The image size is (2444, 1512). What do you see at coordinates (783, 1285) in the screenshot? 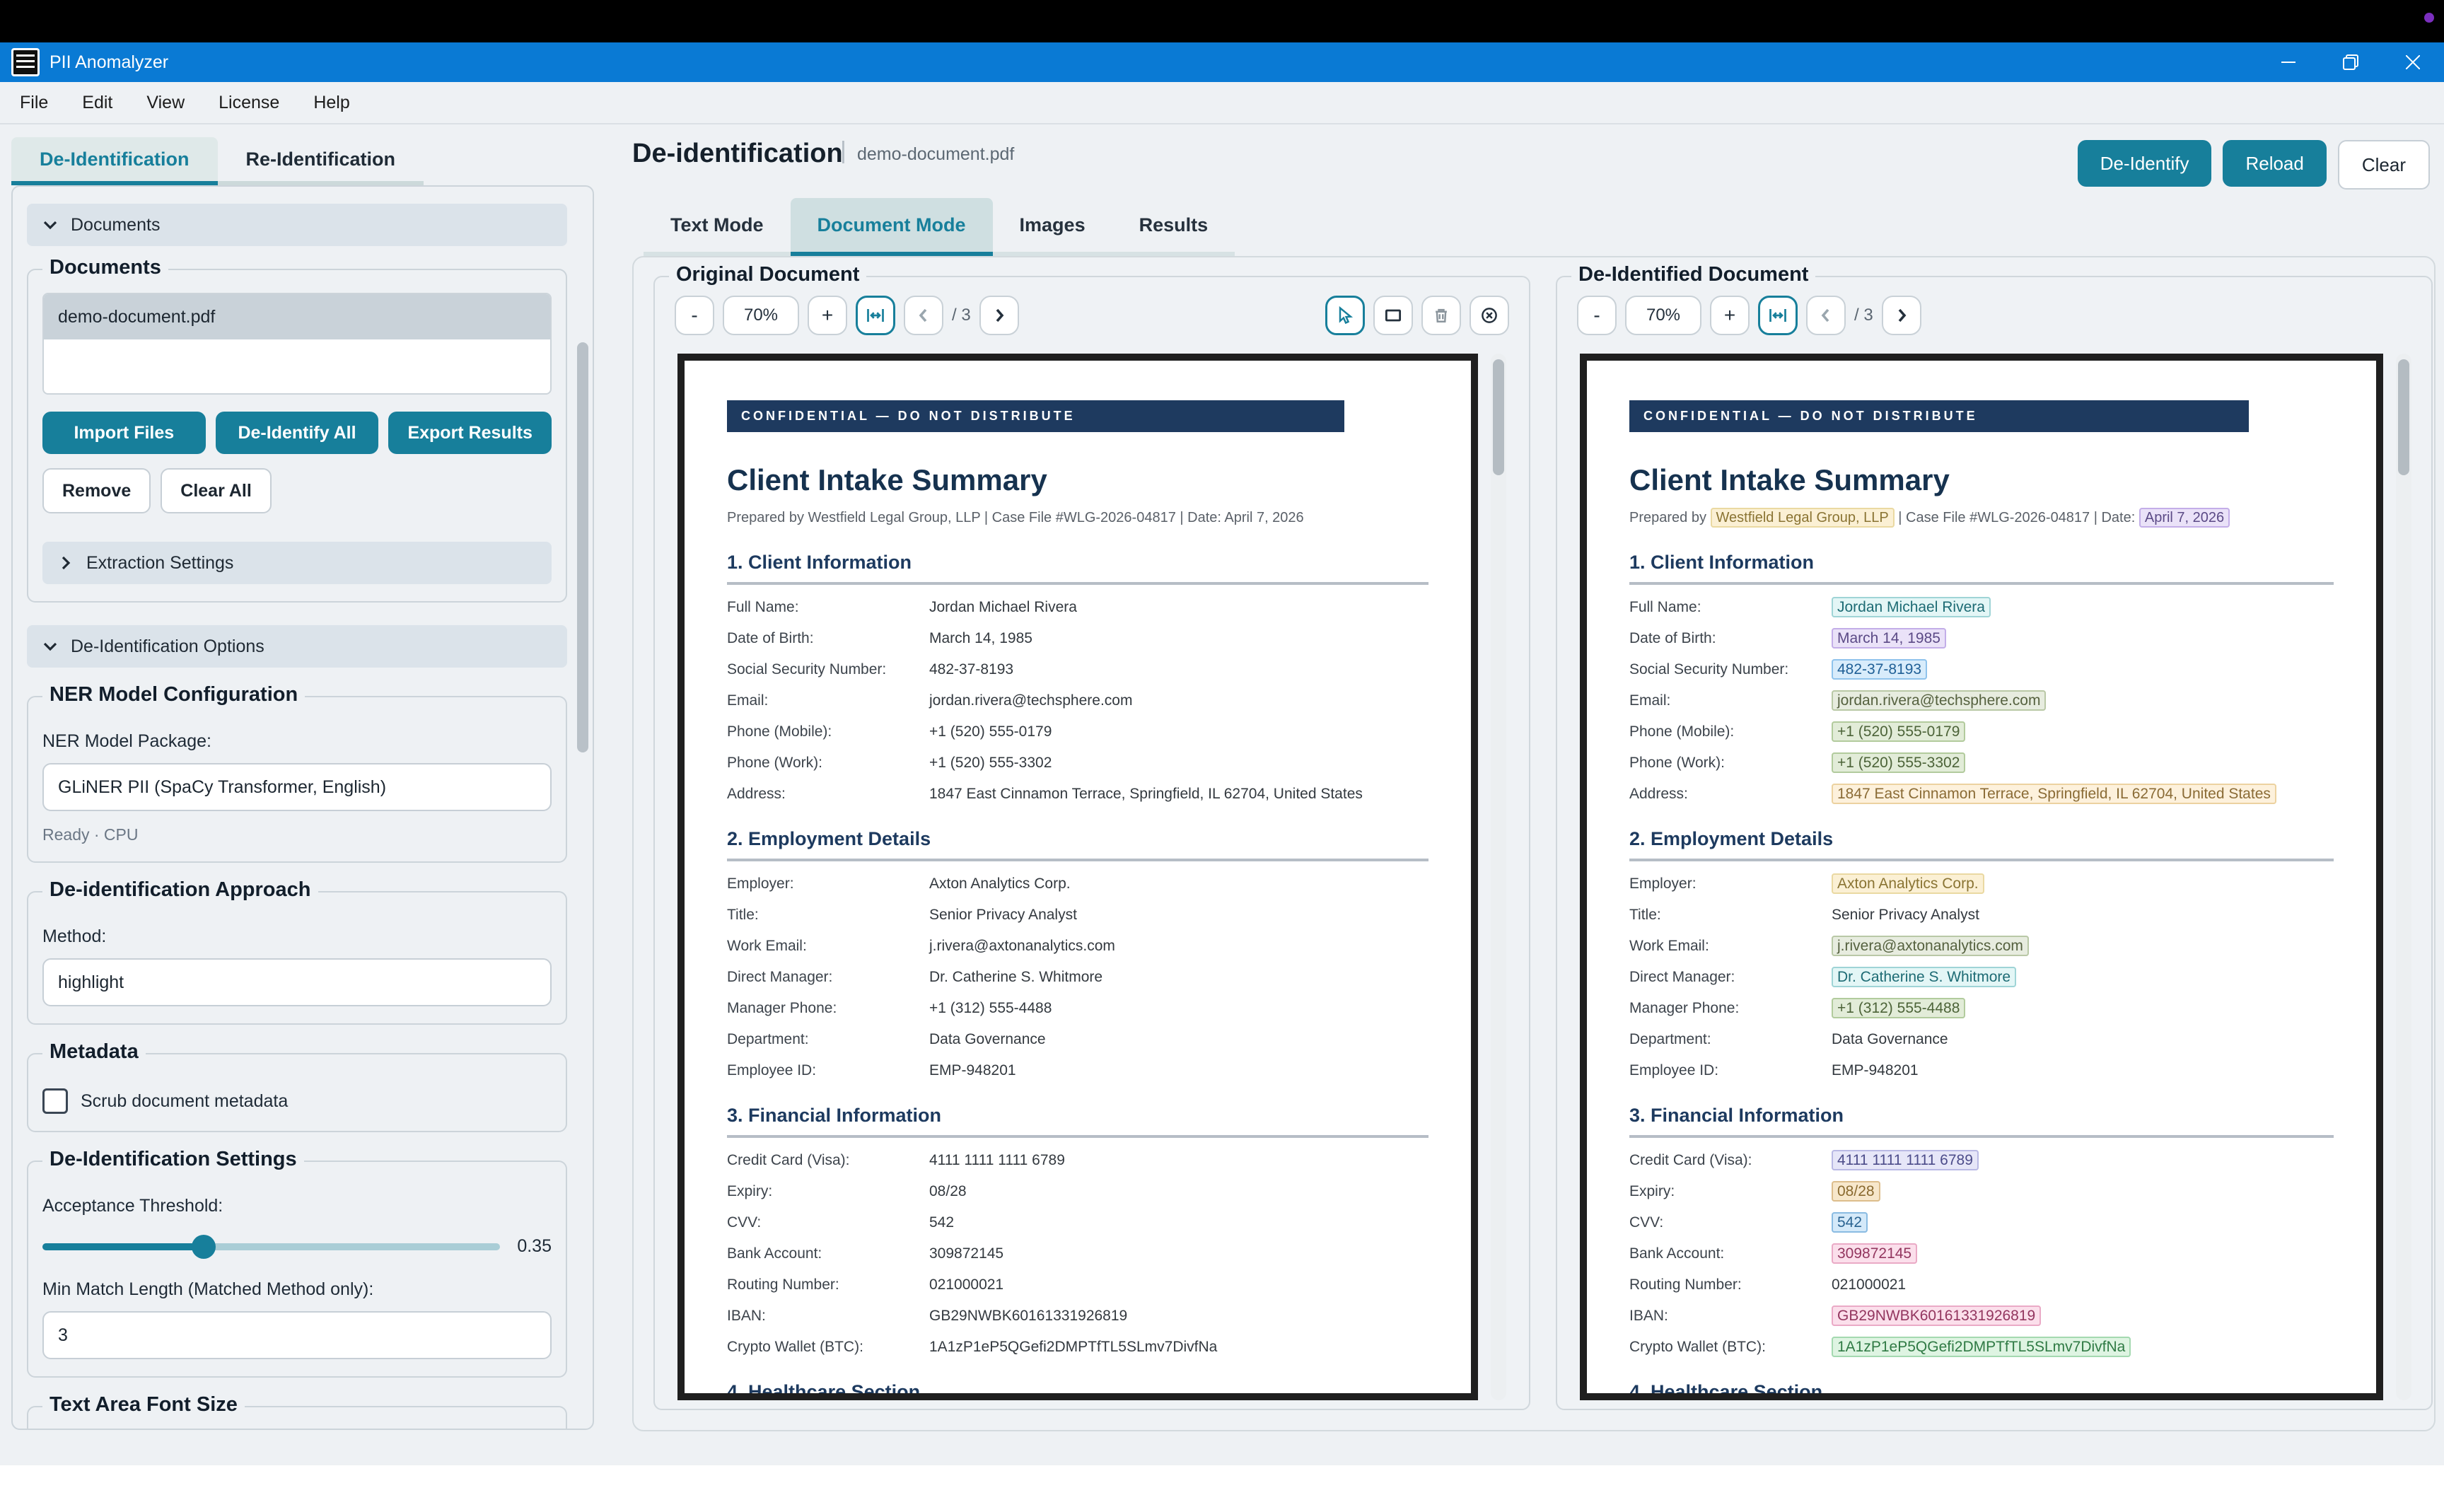
I see `doc-field-label: Routing Number:` at bounding box center [783, 1285].